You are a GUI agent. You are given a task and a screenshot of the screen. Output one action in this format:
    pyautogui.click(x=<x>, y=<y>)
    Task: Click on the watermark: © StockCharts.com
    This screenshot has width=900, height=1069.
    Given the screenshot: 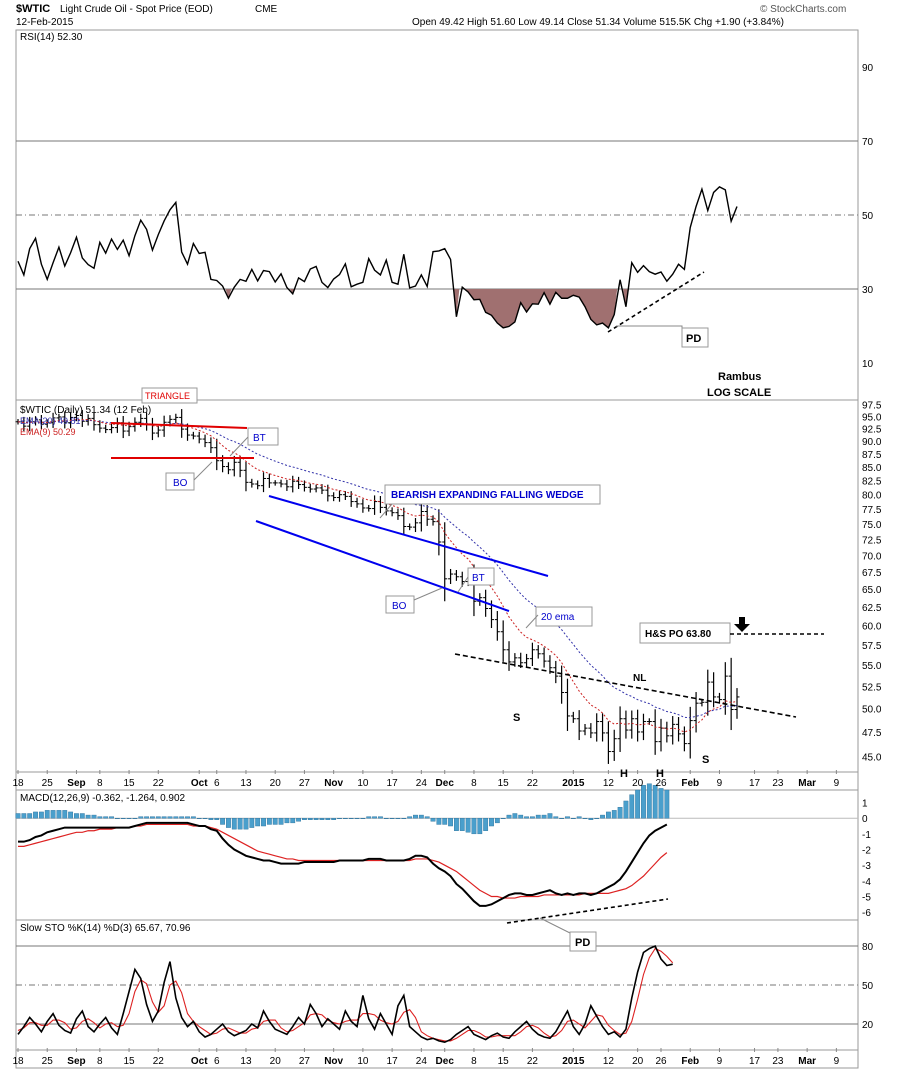 What is the action you would take?
    pyautogui.click(x=803, y=9)
    